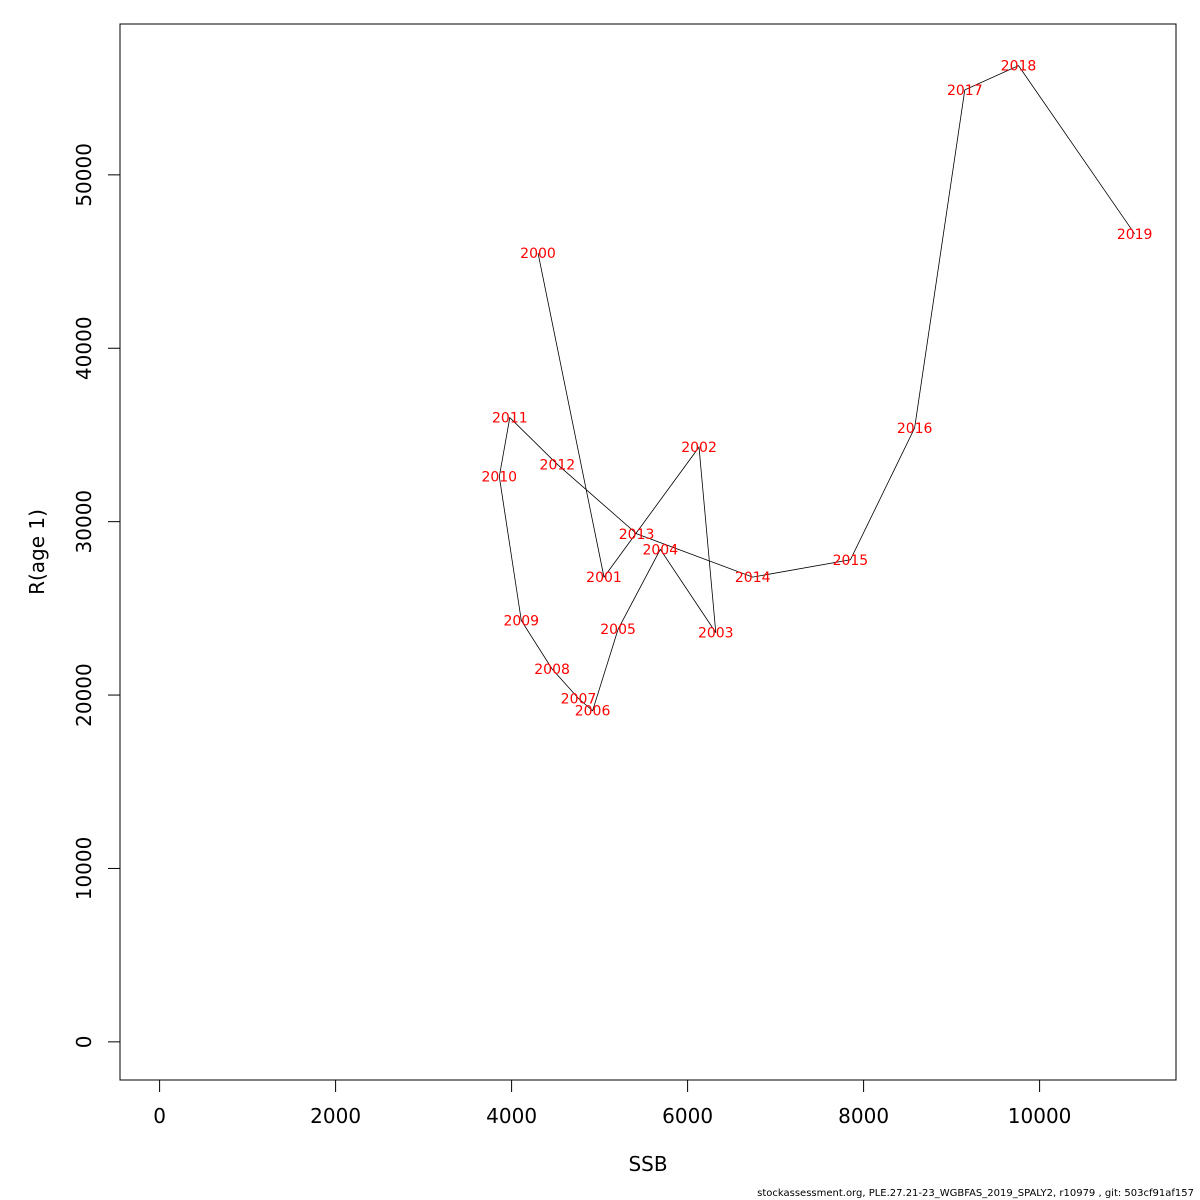 This screenshot has width=1200, height=1200. Describe the element at coordinates (96, 595) in the screenshot. I see `y-axis: 0 10000 20000 30000 40000 50000` at that location.